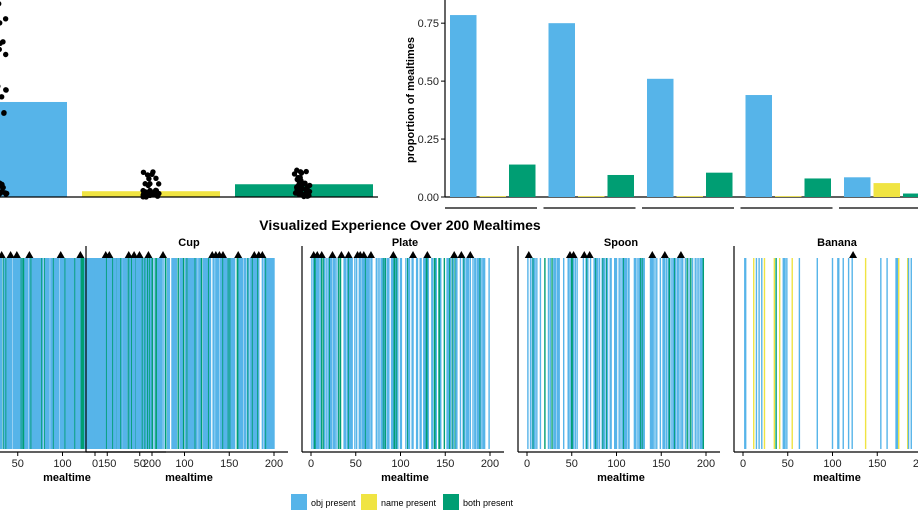 The width and height of the screenshot is (918, 517). I want to click on timeline-panel: Plate 0 50 100 150 200 mealtime, so click(402, 360).